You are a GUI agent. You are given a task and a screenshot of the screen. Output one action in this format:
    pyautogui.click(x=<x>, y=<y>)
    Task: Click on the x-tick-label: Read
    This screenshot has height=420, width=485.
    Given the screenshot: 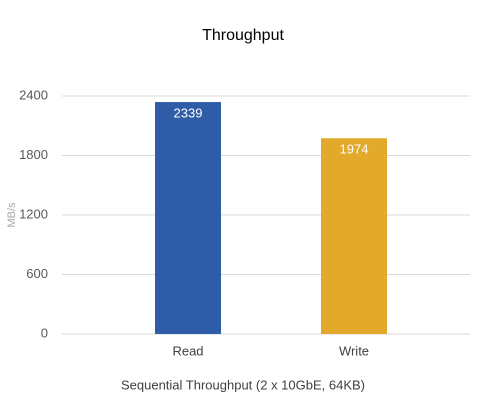 What is the action you would take?
    pyautogui.click(x=187, y=350)
    